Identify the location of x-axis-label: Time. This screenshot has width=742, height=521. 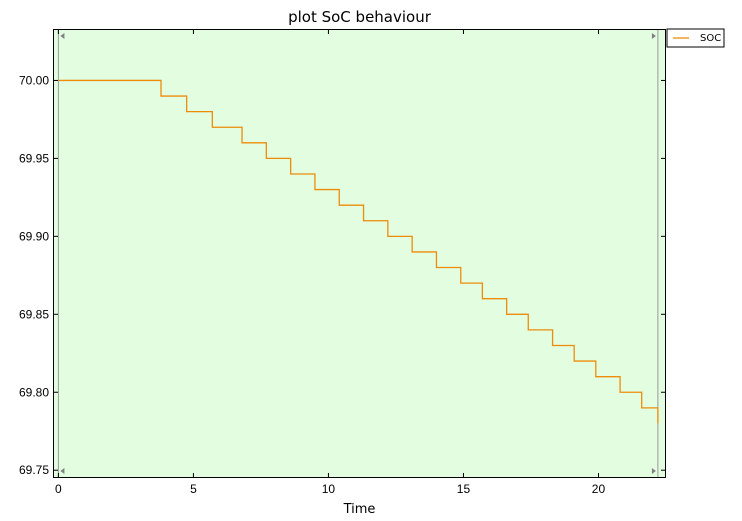
(359, 509).